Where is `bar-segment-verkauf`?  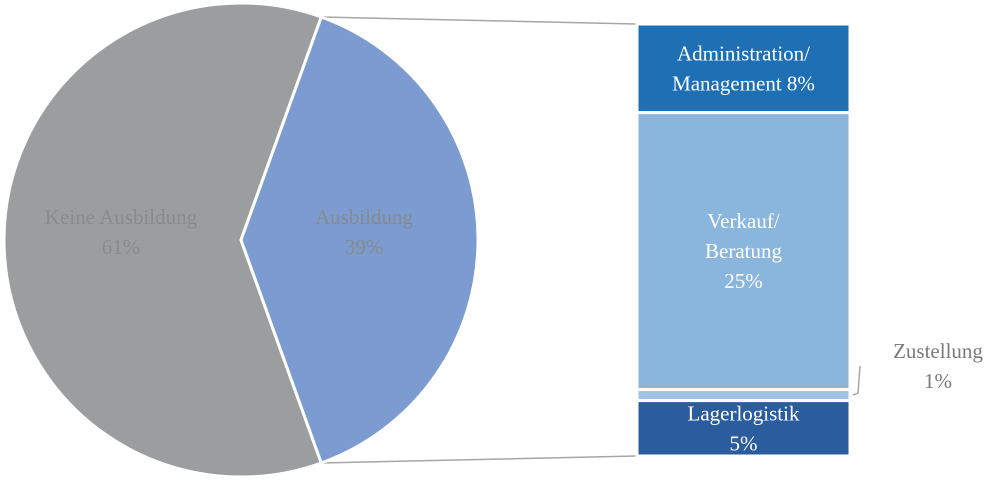 bar-segment-verkauf is located at coordinates (743, 251).